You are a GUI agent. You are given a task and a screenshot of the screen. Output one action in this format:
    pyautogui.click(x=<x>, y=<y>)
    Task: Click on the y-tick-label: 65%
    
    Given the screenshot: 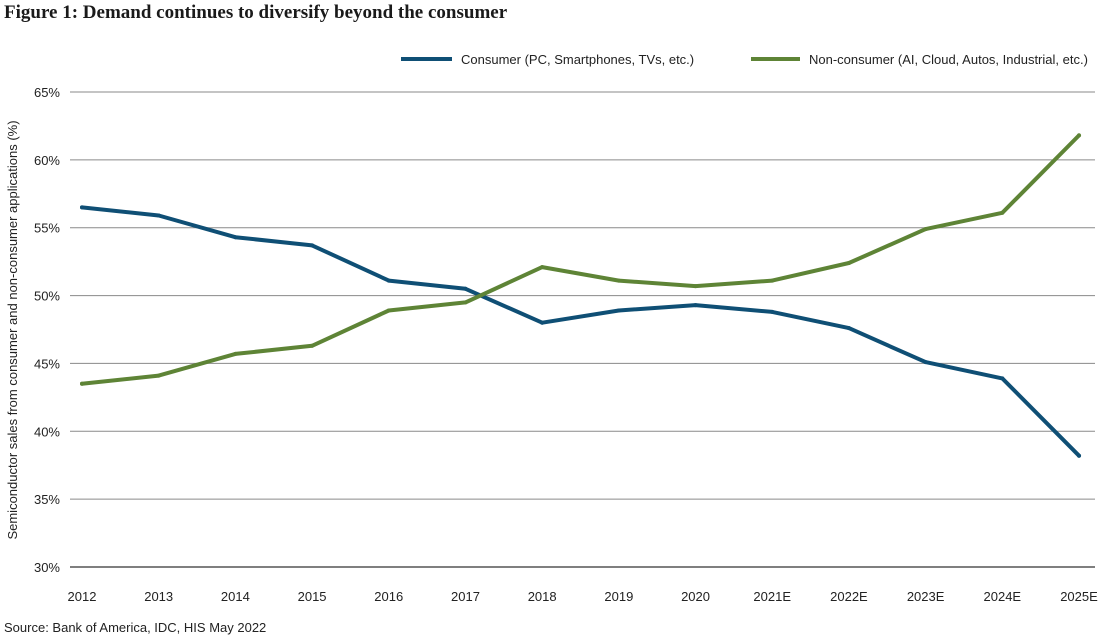 What is the action you would take?
    pyautogui.click(x=47, y=92)
    